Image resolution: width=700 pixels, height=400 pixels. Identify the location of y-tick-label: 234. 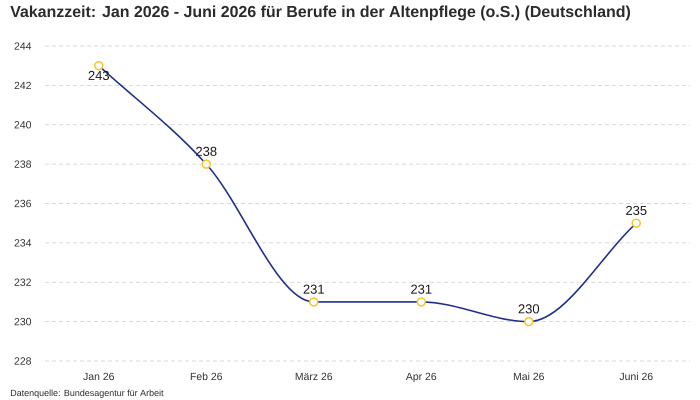
(23, 243).